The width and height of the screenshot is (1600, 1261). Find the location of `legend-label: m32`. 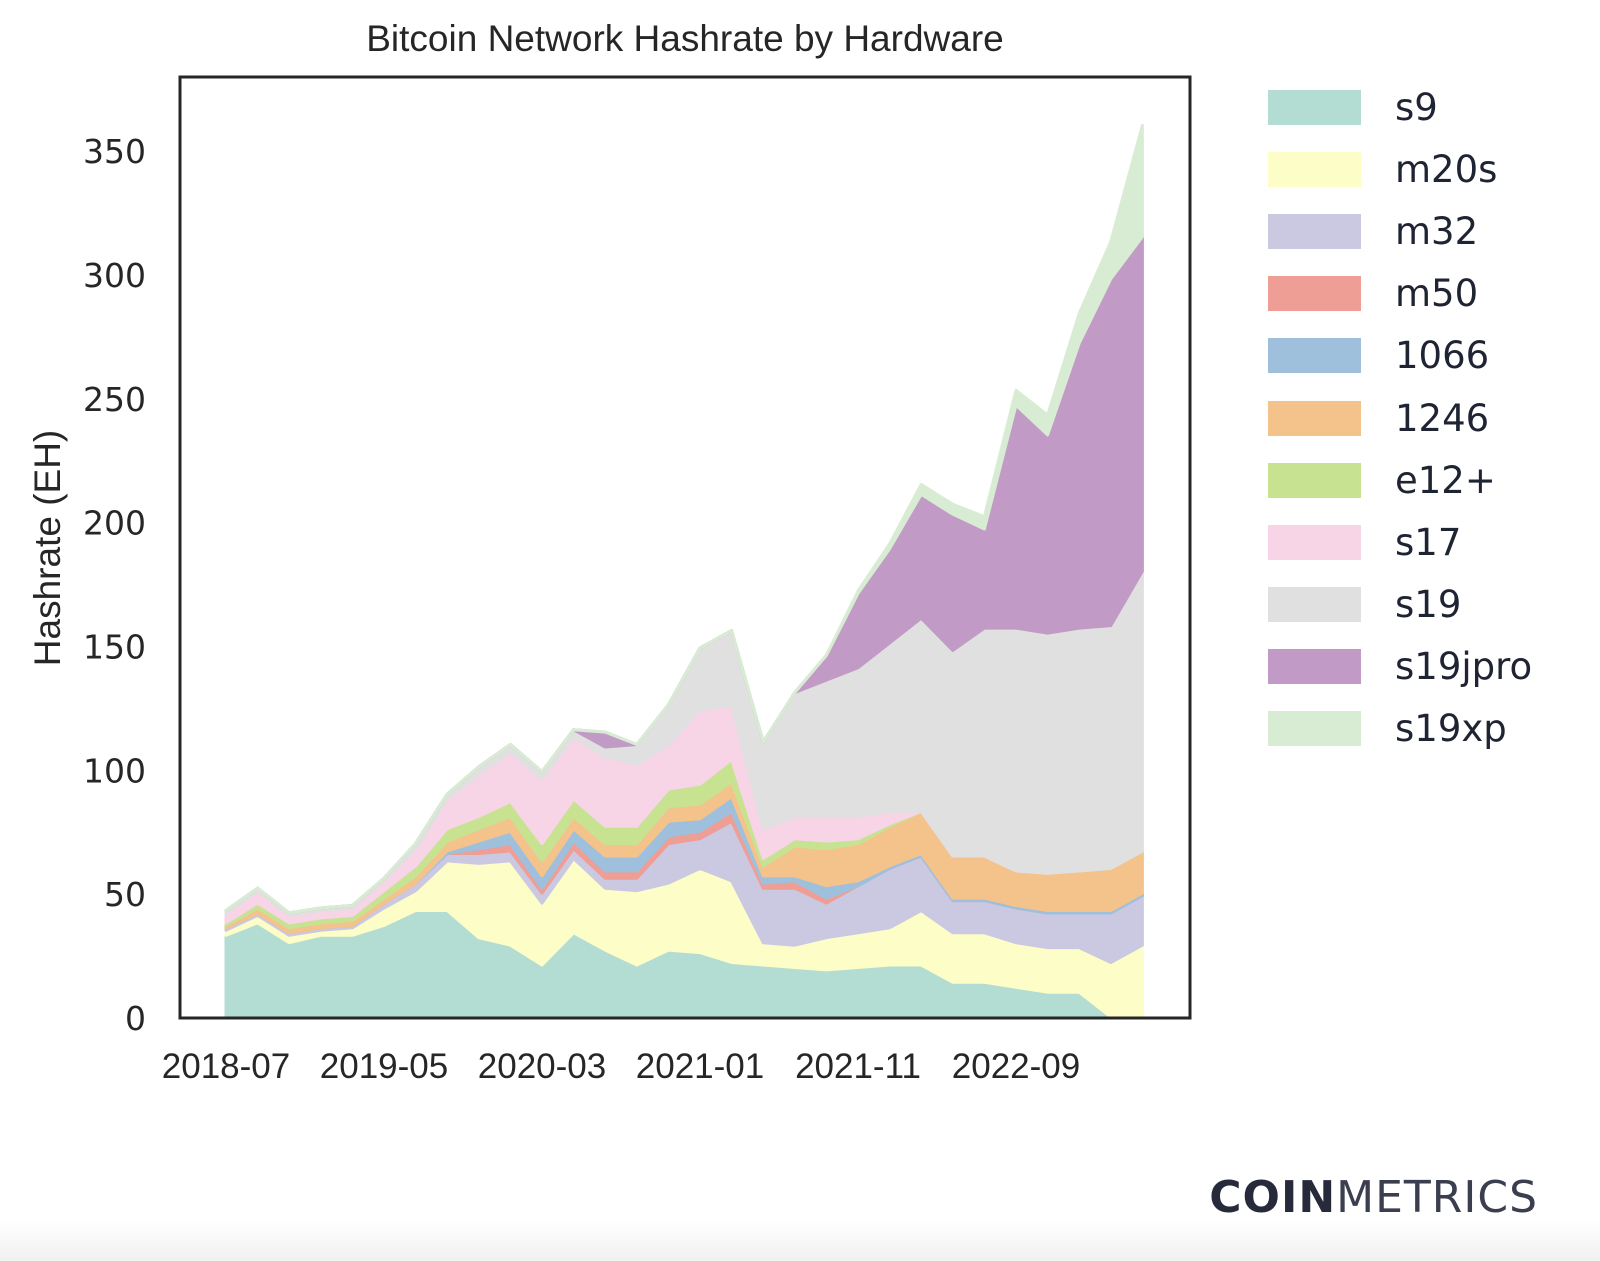

legend-label: m32 is located at coordinates (1437, 231).